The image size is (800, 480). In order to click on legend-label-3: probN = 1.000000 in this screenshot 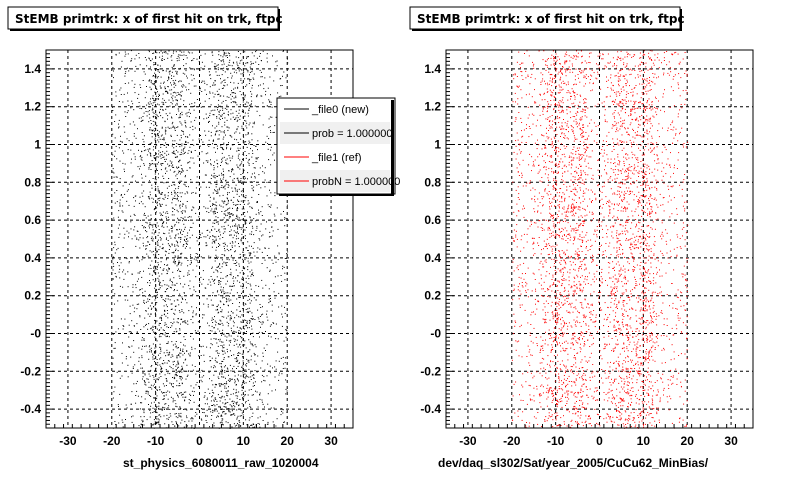, I will do `click(356, 182)`.